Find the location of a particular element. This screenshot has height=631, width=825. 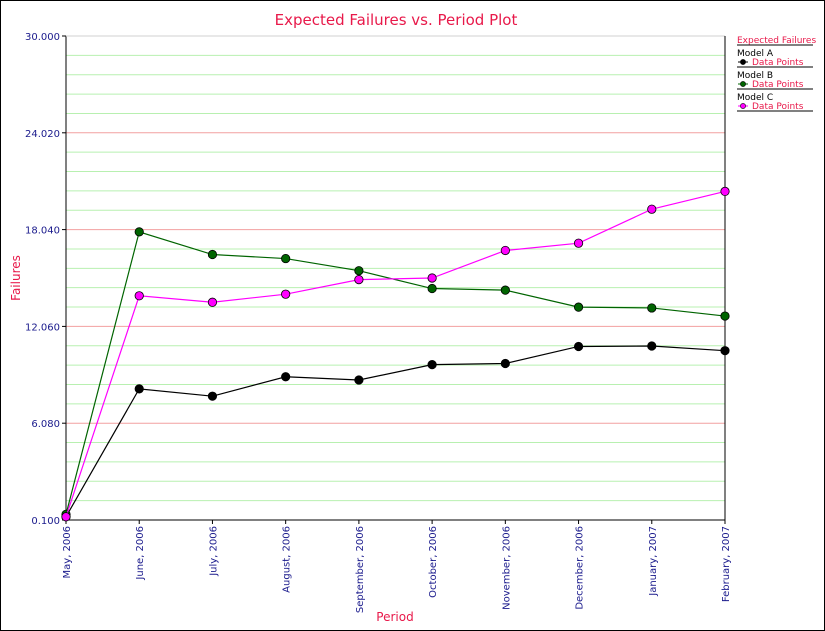

y-axis-ticks: 0.100 6.080 12.060 18.040 24.020 30.000 is located at coordinates (45, 279).